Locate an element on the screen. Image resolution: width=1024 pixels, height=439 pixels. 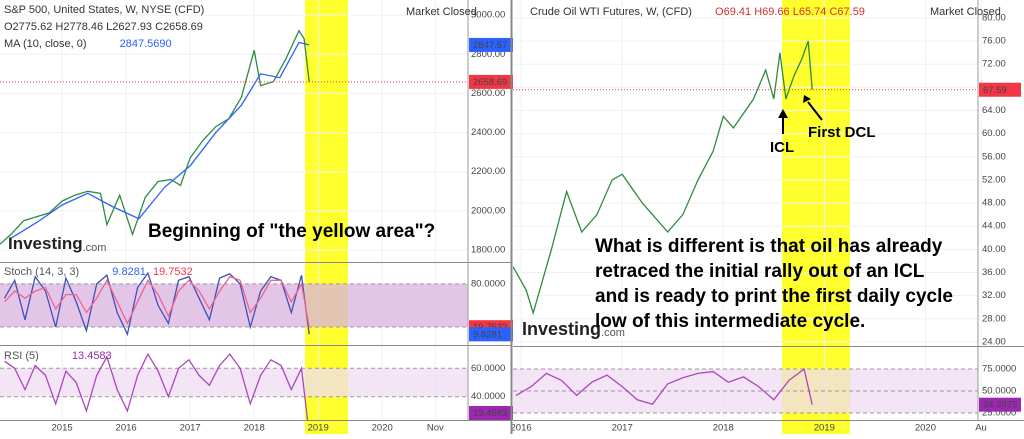
legend-value: L65.74 is located at coordinates (810, 12).